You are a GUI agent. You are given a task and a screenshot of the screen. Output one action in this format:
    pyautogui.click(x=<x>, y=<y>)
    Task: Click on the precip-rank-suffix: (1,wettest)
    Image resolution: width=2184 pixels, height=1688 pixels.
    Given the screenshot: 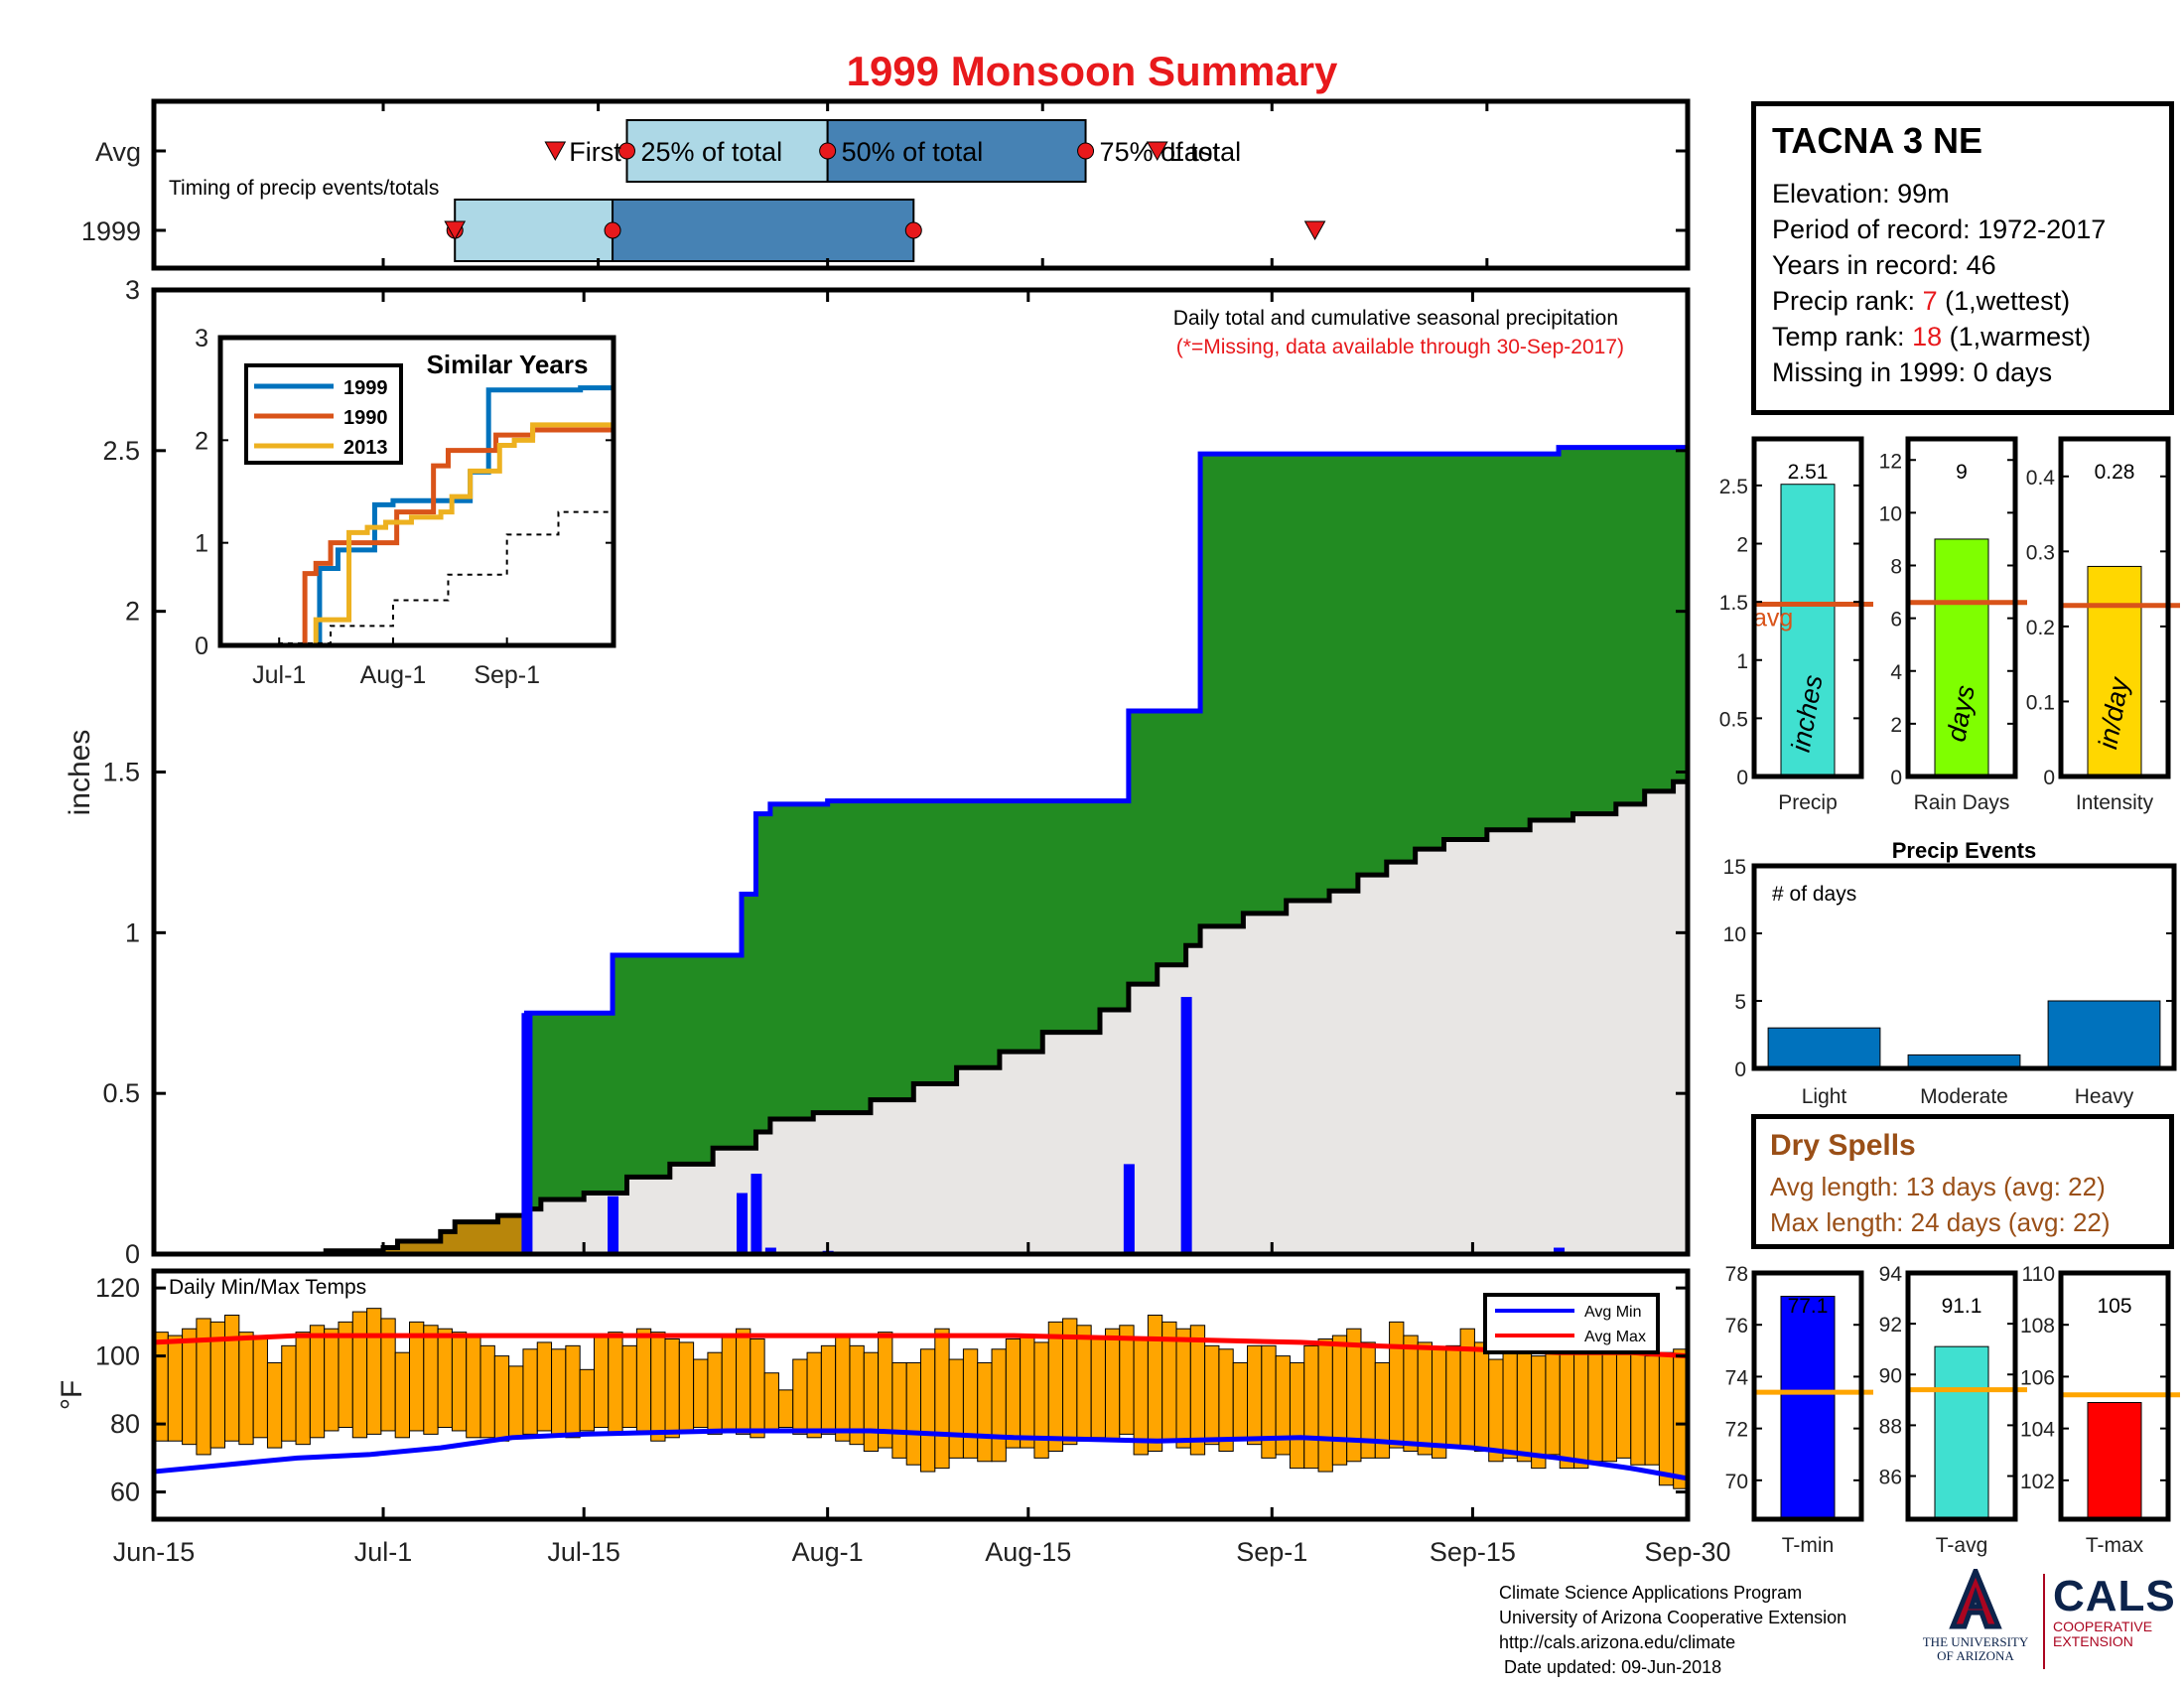 What is the action you would take?
    pyautogui.click(x=2004, y=301)
    